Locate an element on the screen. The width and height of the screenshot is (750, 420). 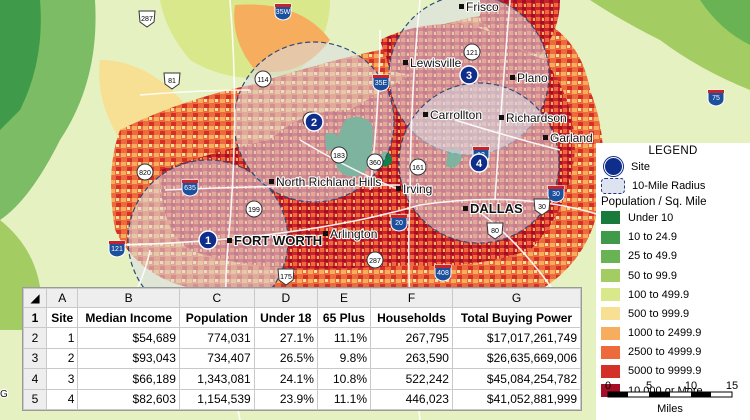
site-marker-1: 1 is located at coordinates (208, 240).